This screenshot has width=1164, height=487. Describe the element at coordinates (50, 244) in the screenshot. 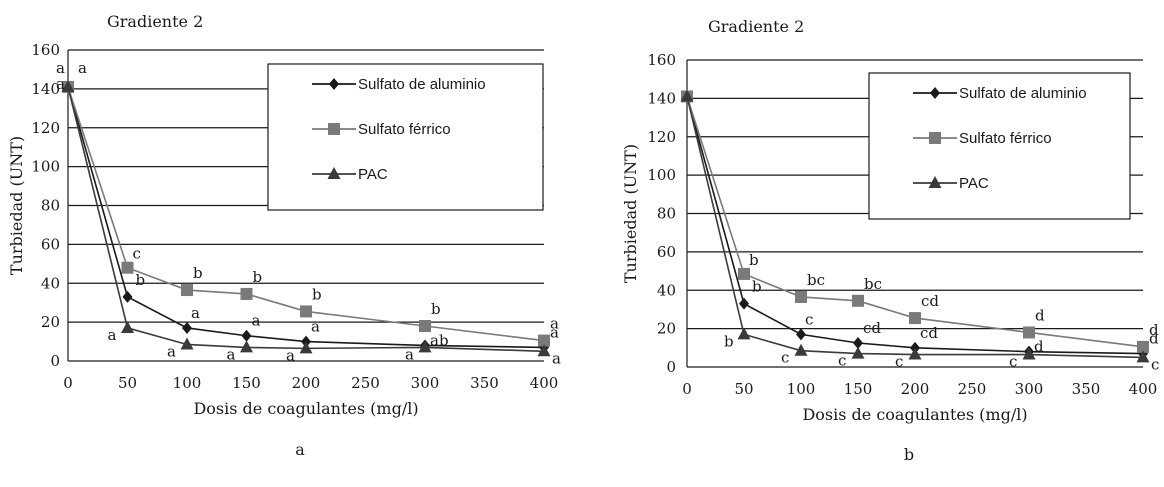

I see `y-tick-label: 60` at that location.